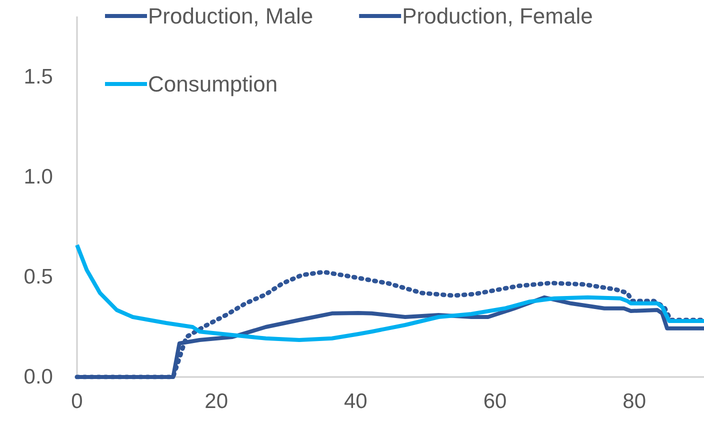  What do you see at coordinates (231, 16) in the screenshot?
I see `legend-label: Production, Male` at bounding box center [231, 16].